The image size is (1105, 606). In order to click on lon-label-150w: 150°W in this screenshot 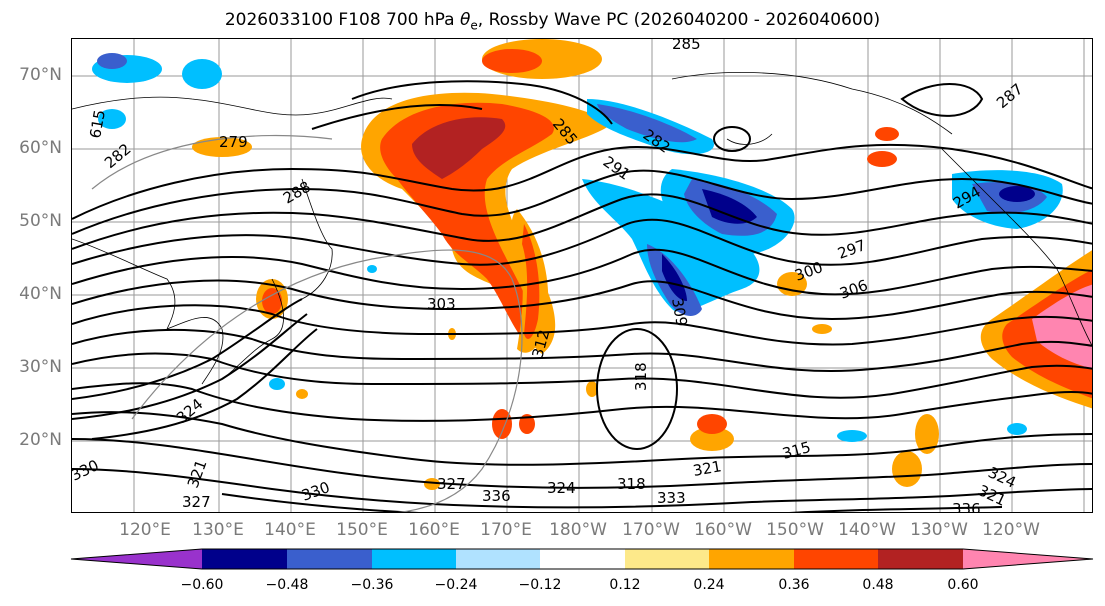, I will do `click(795, 530)`.